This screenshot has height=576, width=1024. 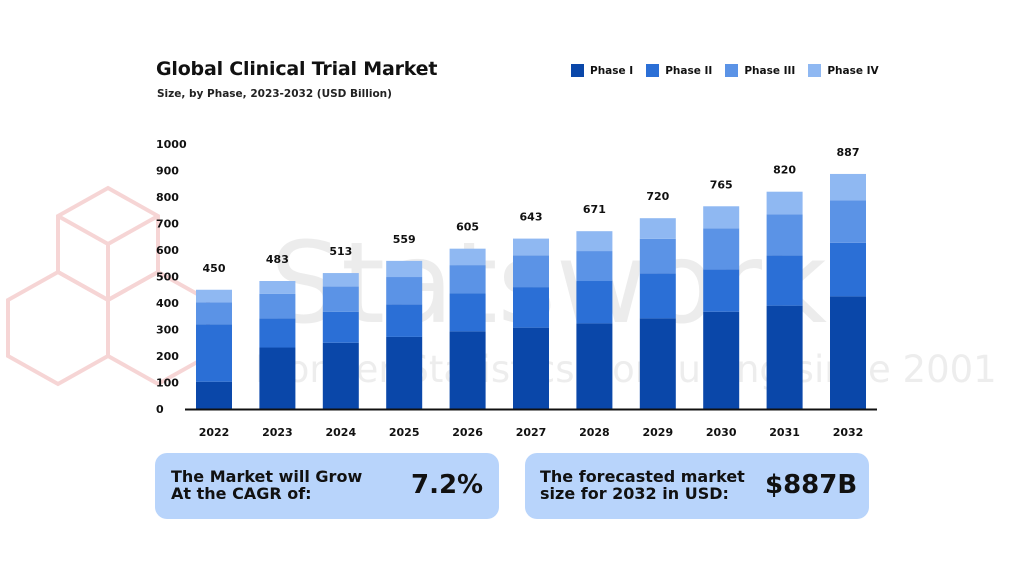 What do you see at coordinates (770, 70) in the screenshot?
I see `legend-label-phase-3: Phase III` at bounding box center [770, 70].